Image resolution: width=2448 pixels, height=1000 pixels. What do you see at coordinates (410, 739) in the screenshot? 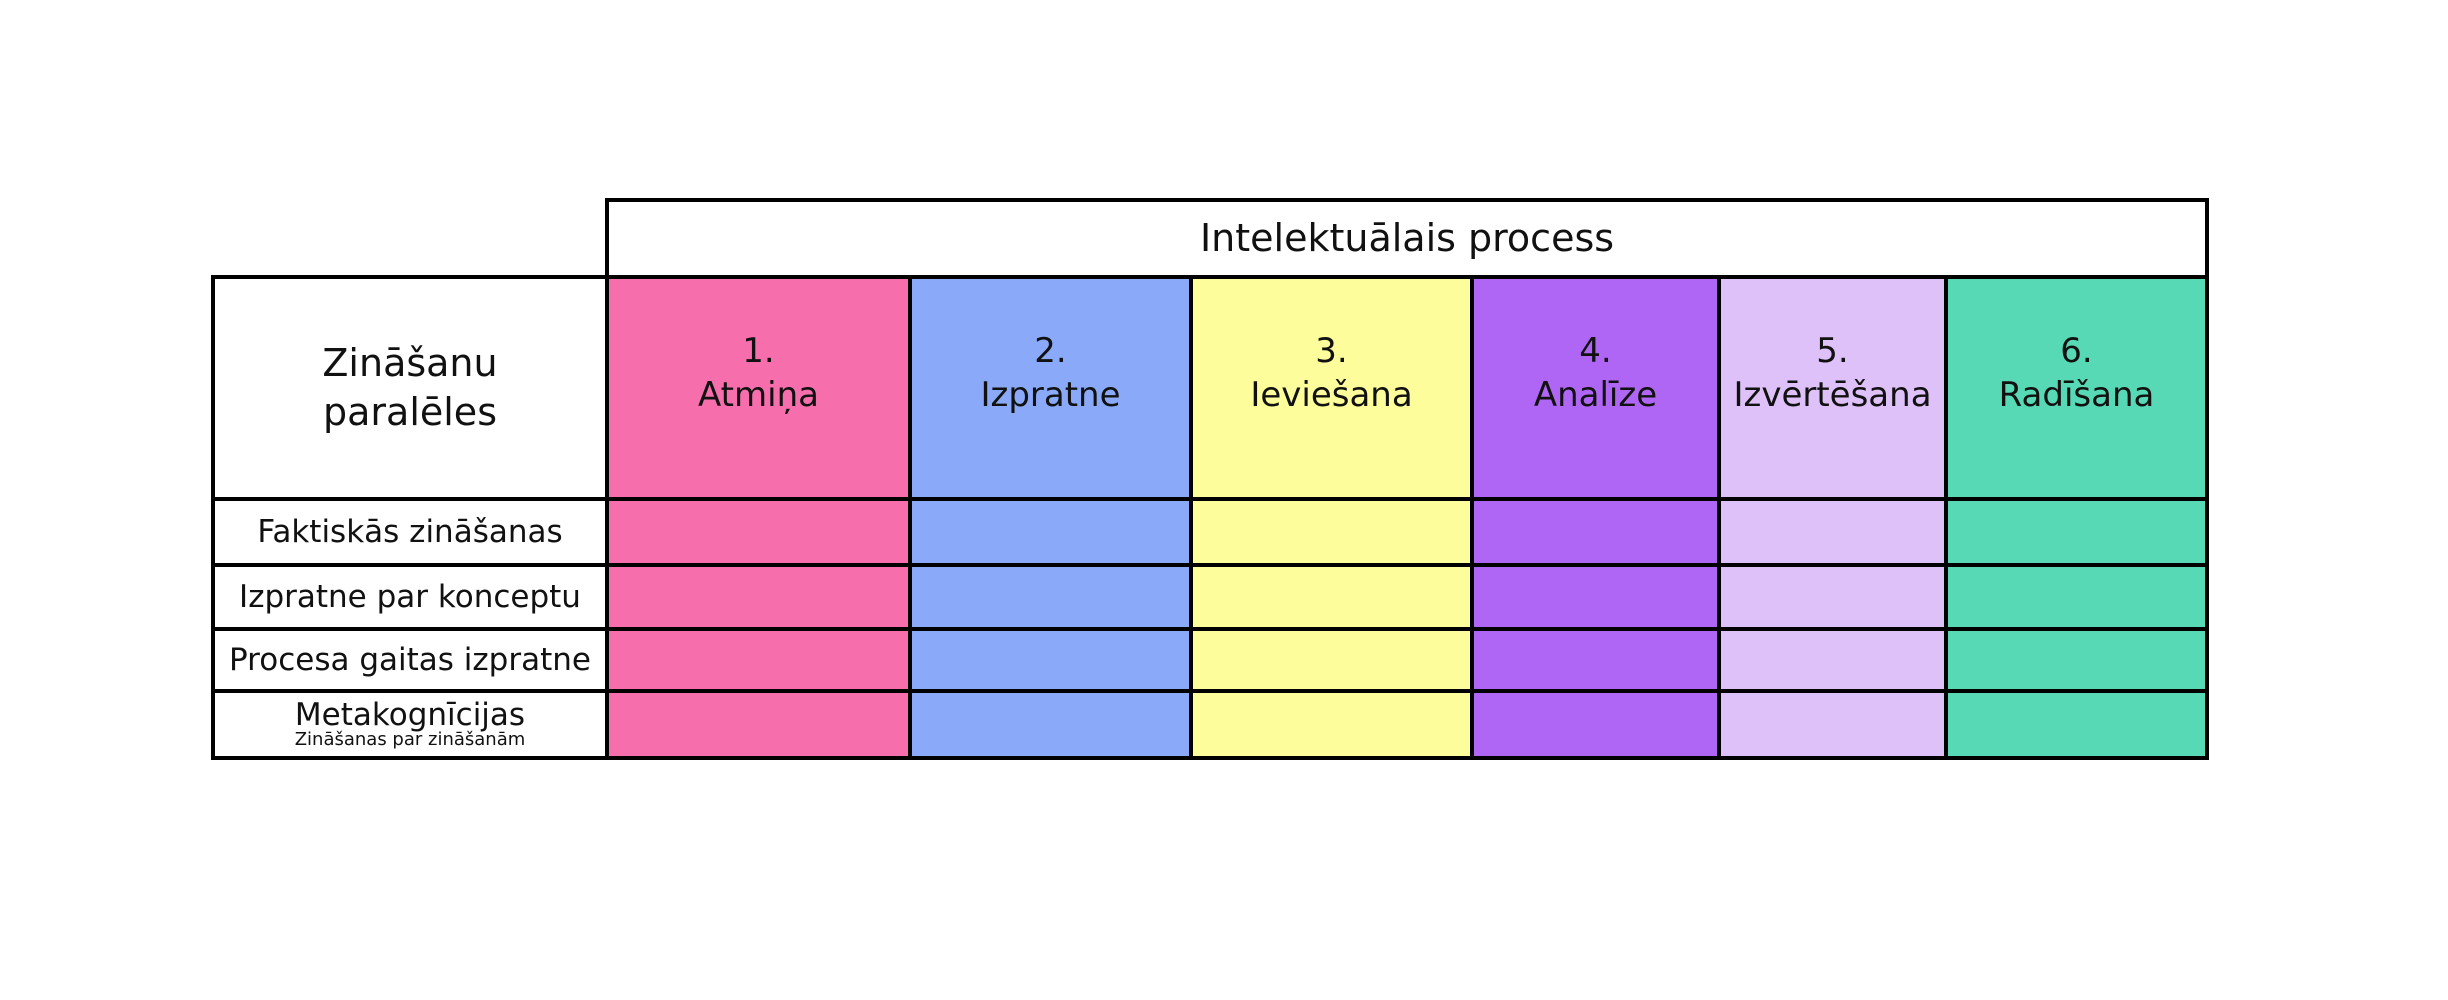
I see `row-sublabel: Zināšanas par zināšanām` at bounding box center [410, 739].